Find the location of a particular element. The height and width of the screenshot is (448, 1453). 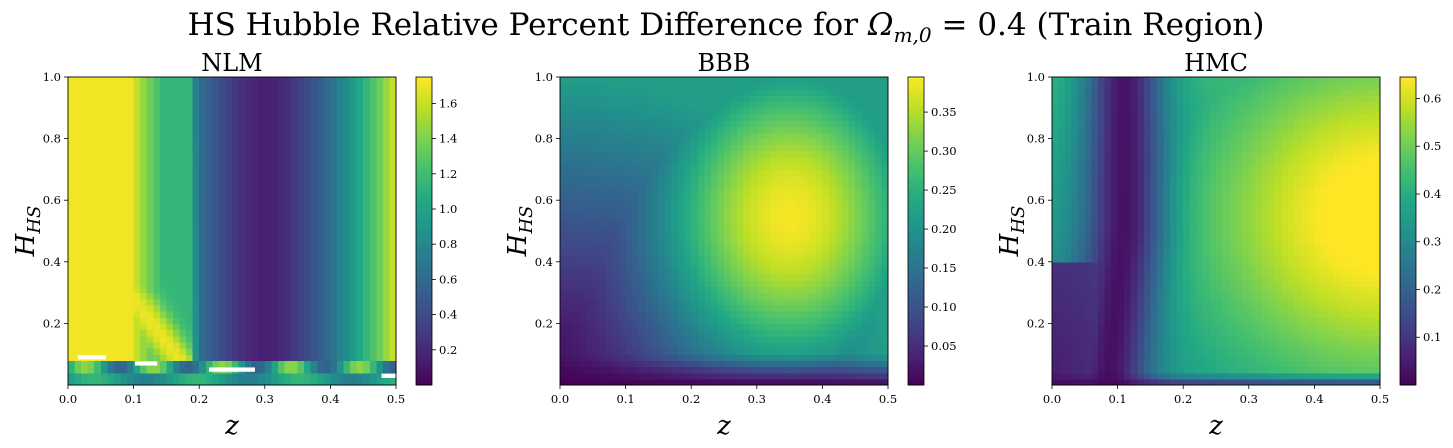

y-axis-label-subscript: HS is located at coordinates (34, 220).